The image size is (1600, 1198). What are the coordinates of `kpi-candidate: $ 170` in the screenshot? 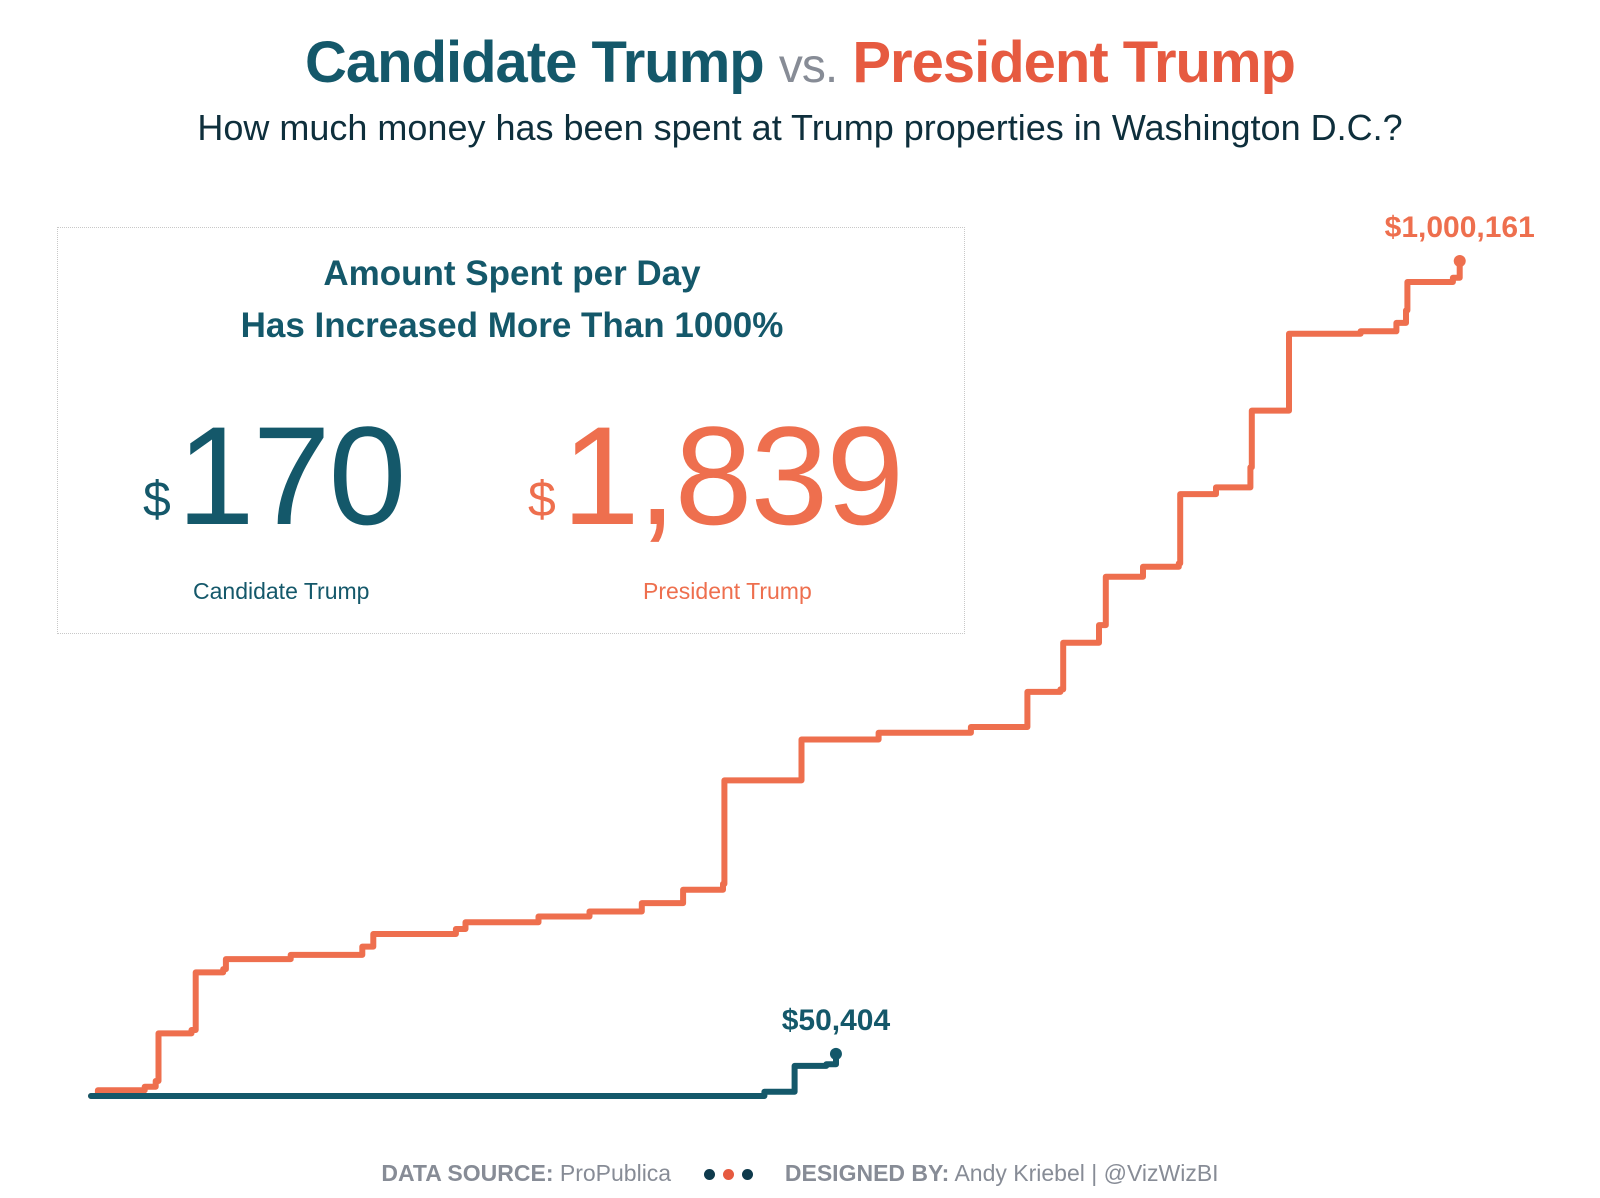 It's located at (275, 475).